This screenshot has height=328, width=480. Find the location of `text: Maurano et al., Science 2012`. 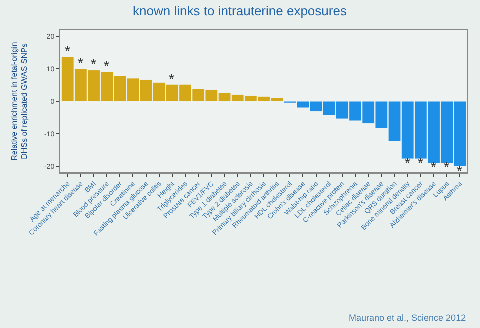

text: Maurano et al., Science 2012 is located at coordinates (407, 318).